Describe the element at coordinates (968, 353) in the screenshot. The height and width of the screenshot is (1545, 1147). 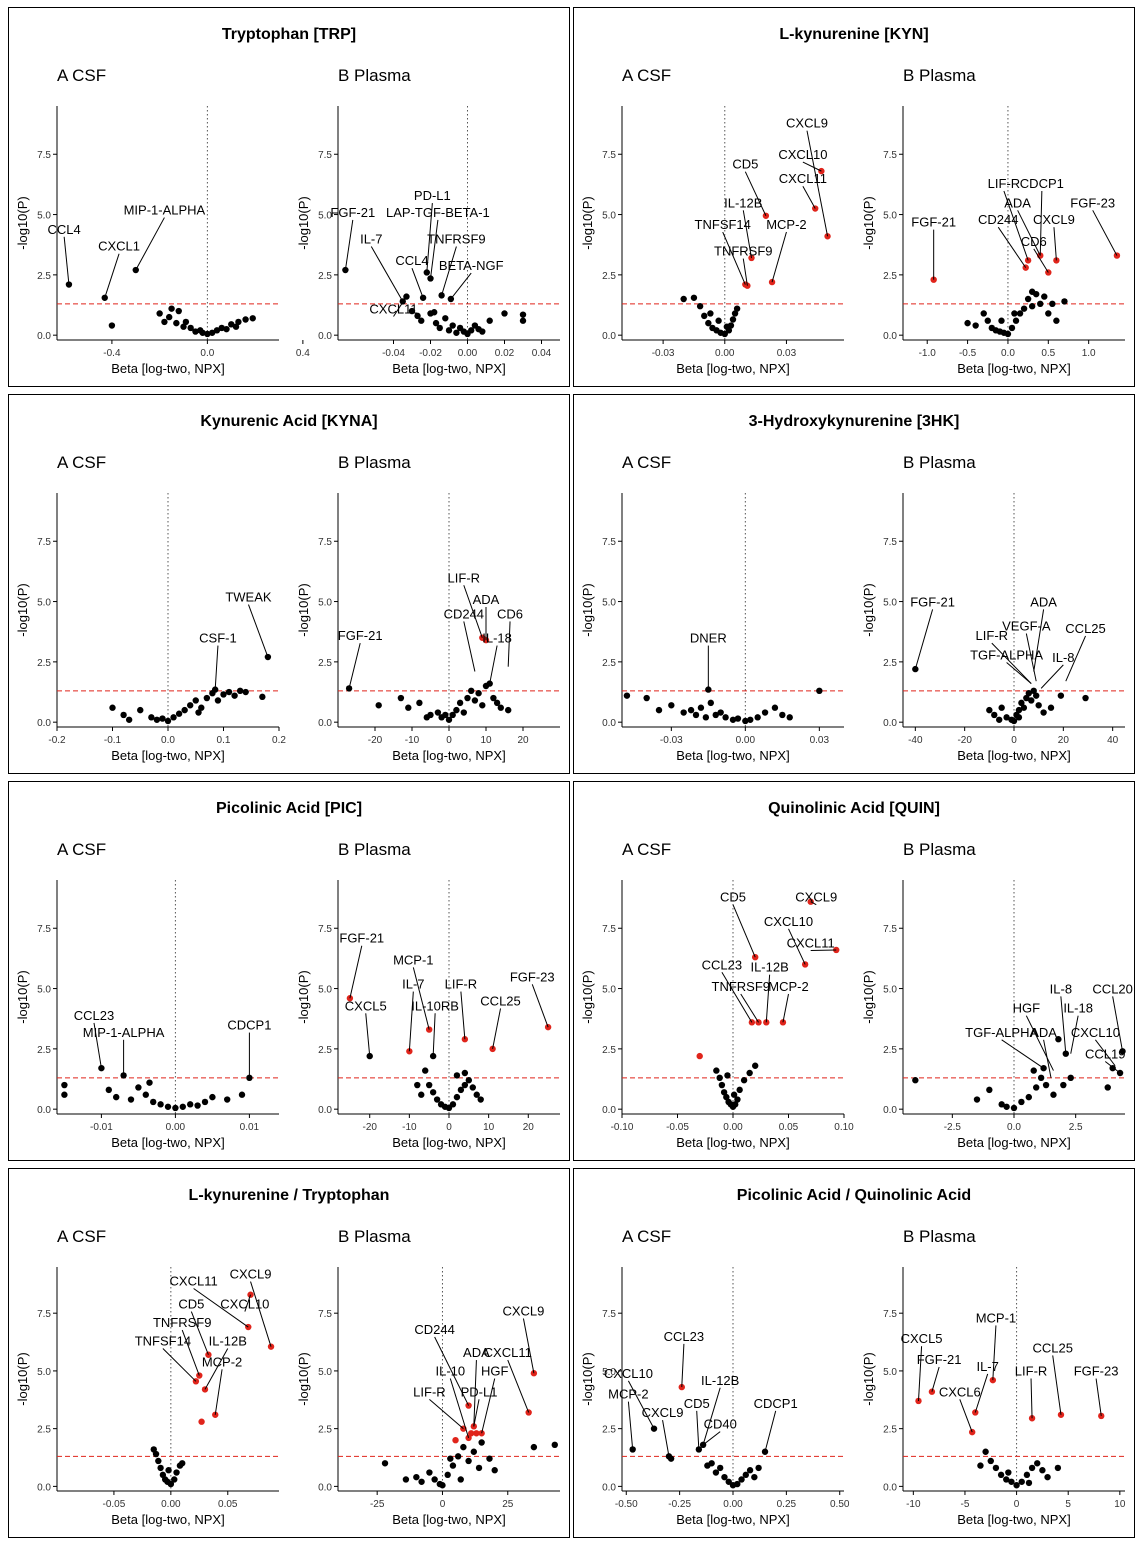
I see `x-tick-label: -0.5` at that location.